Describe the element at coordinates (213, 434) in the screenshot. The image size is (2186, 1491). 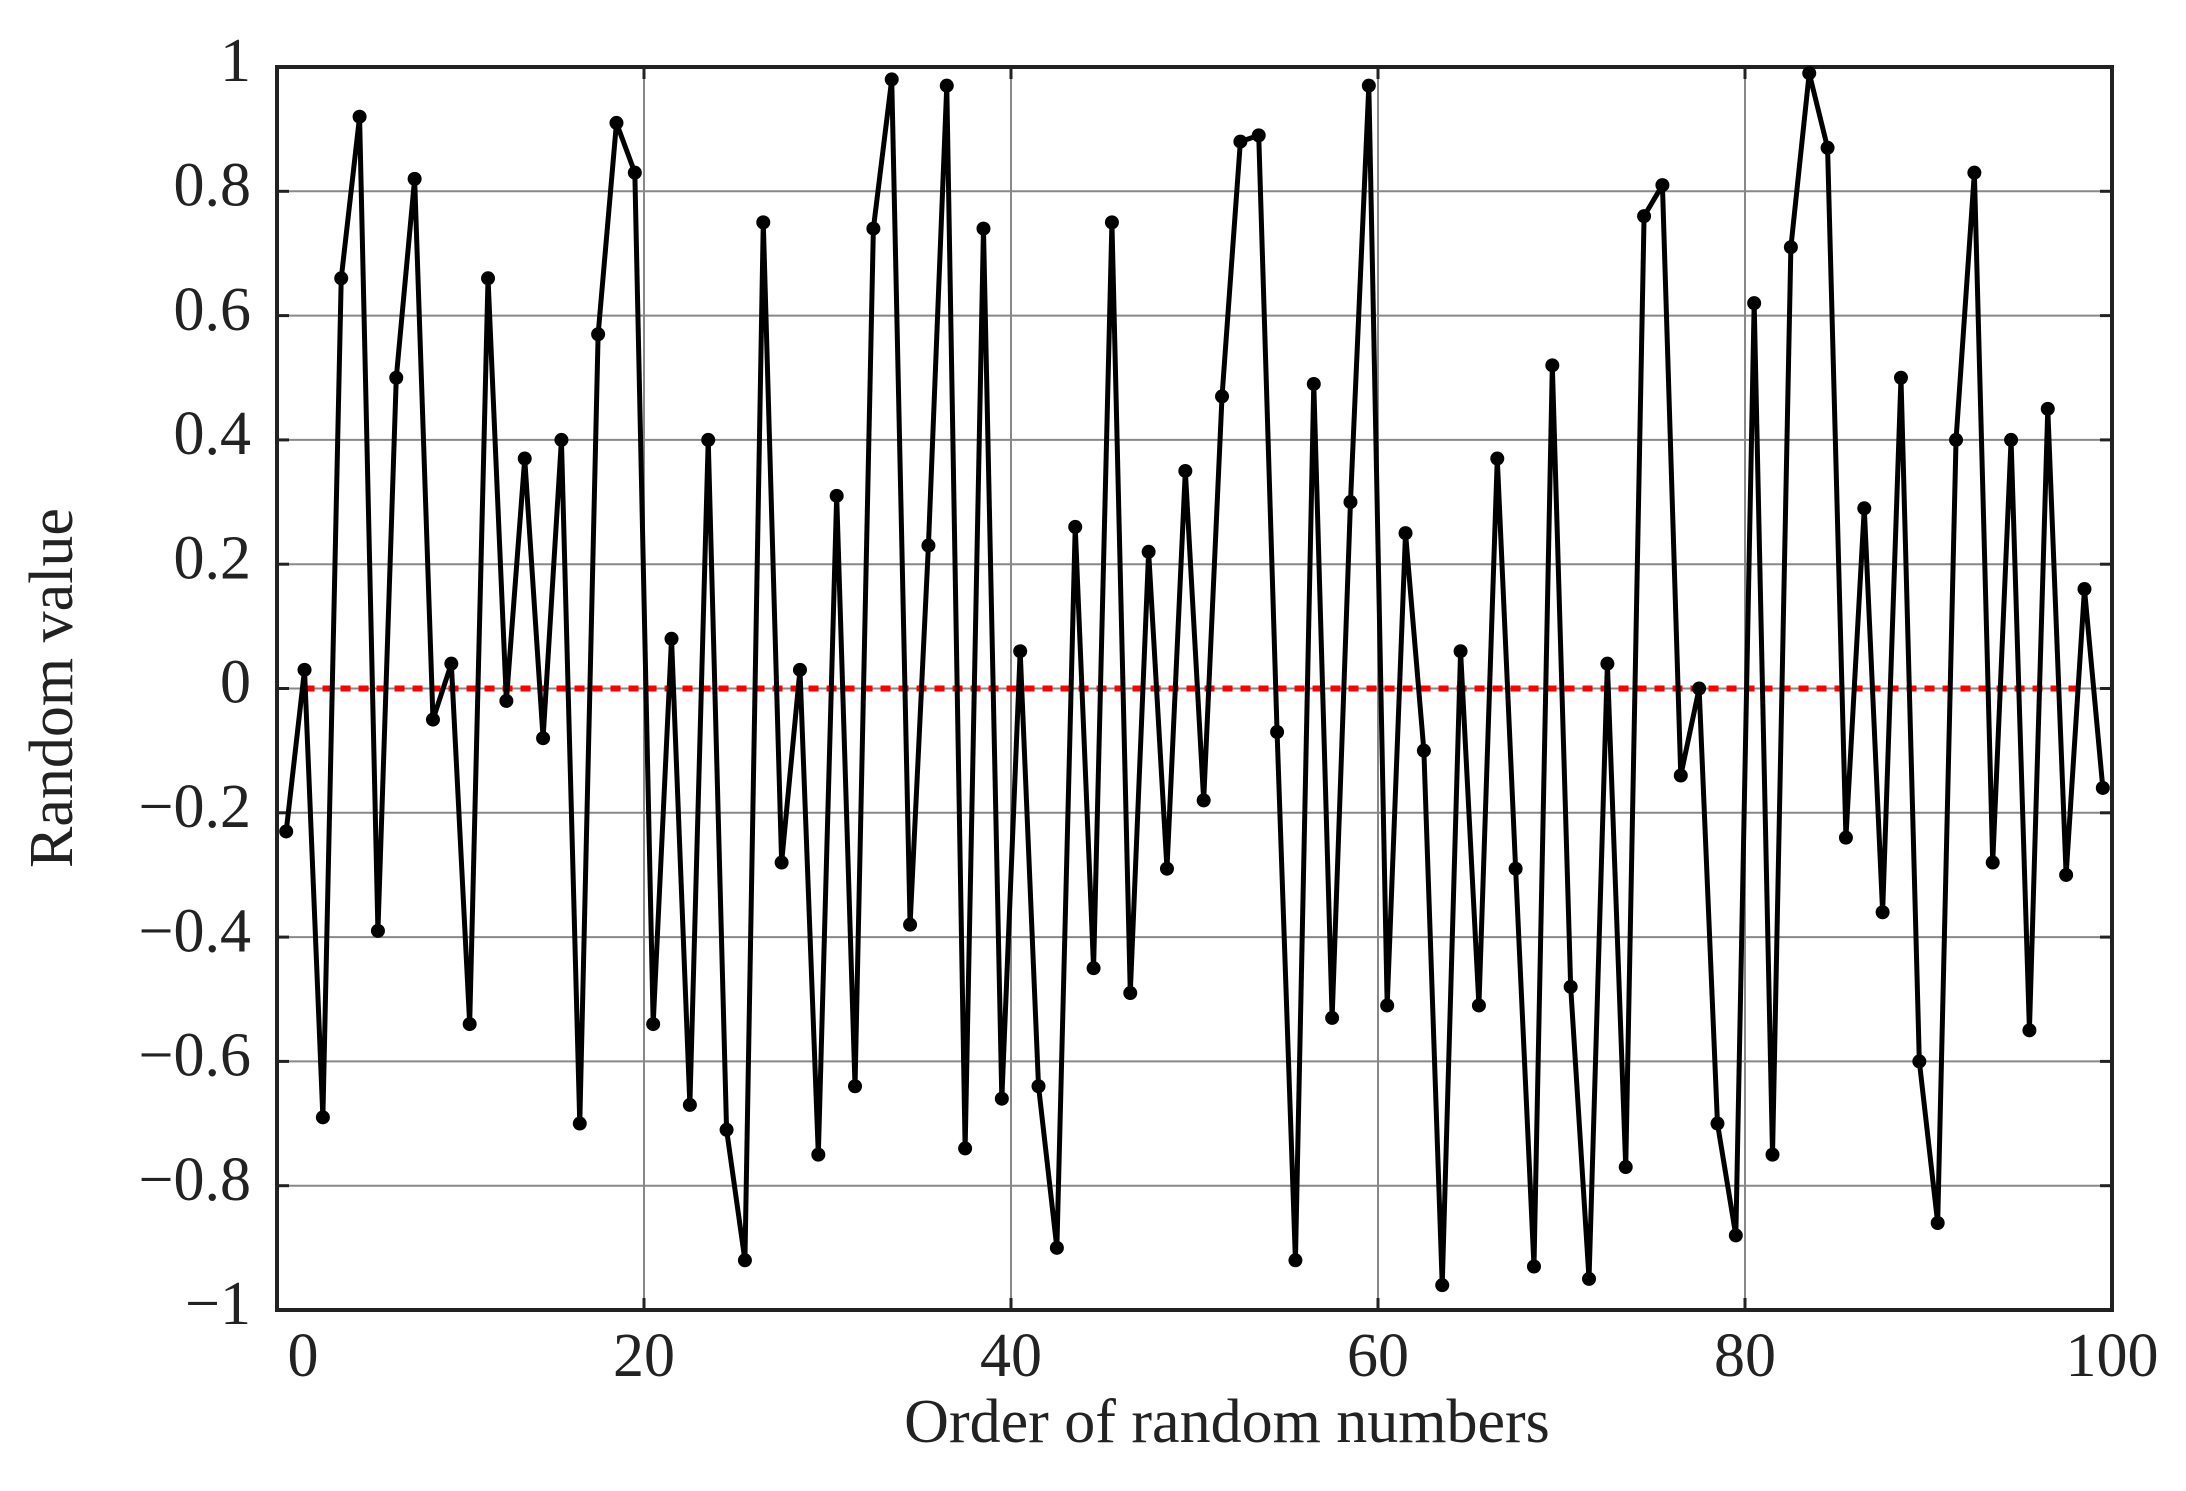
I see `y-tick-label: 0.4` at that location.